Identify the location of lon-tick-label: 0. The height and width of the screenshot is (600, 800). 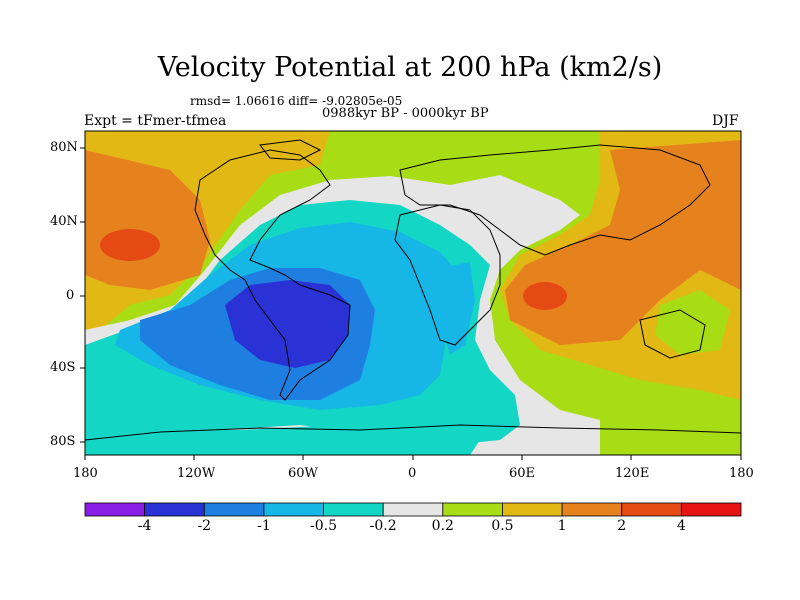
(412, 473).